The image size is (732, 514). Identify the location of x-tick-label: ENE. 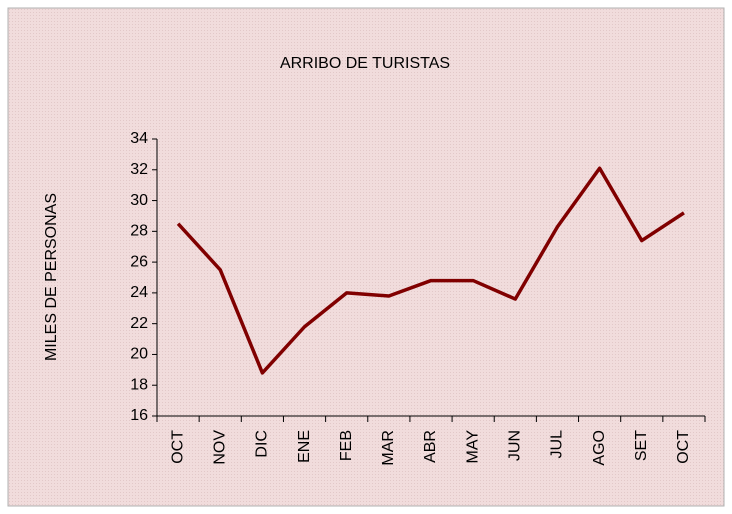
(304, 446).